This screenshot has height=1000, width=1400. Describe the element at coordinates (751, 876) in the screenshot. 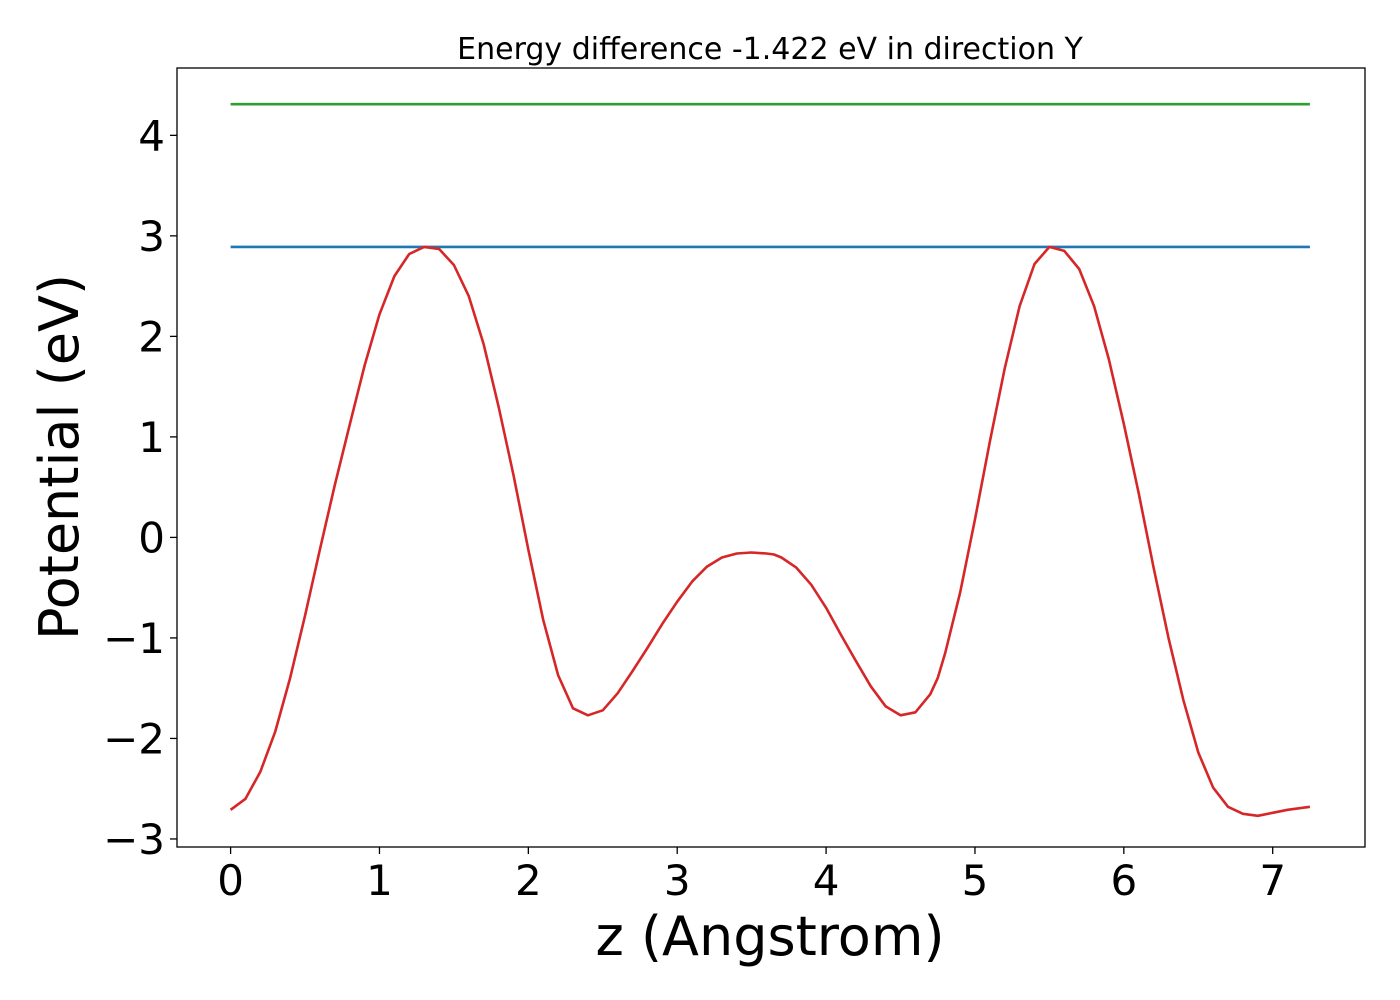

I see `x-axis: 0 1 2 3 4 5 6 7` at that location.